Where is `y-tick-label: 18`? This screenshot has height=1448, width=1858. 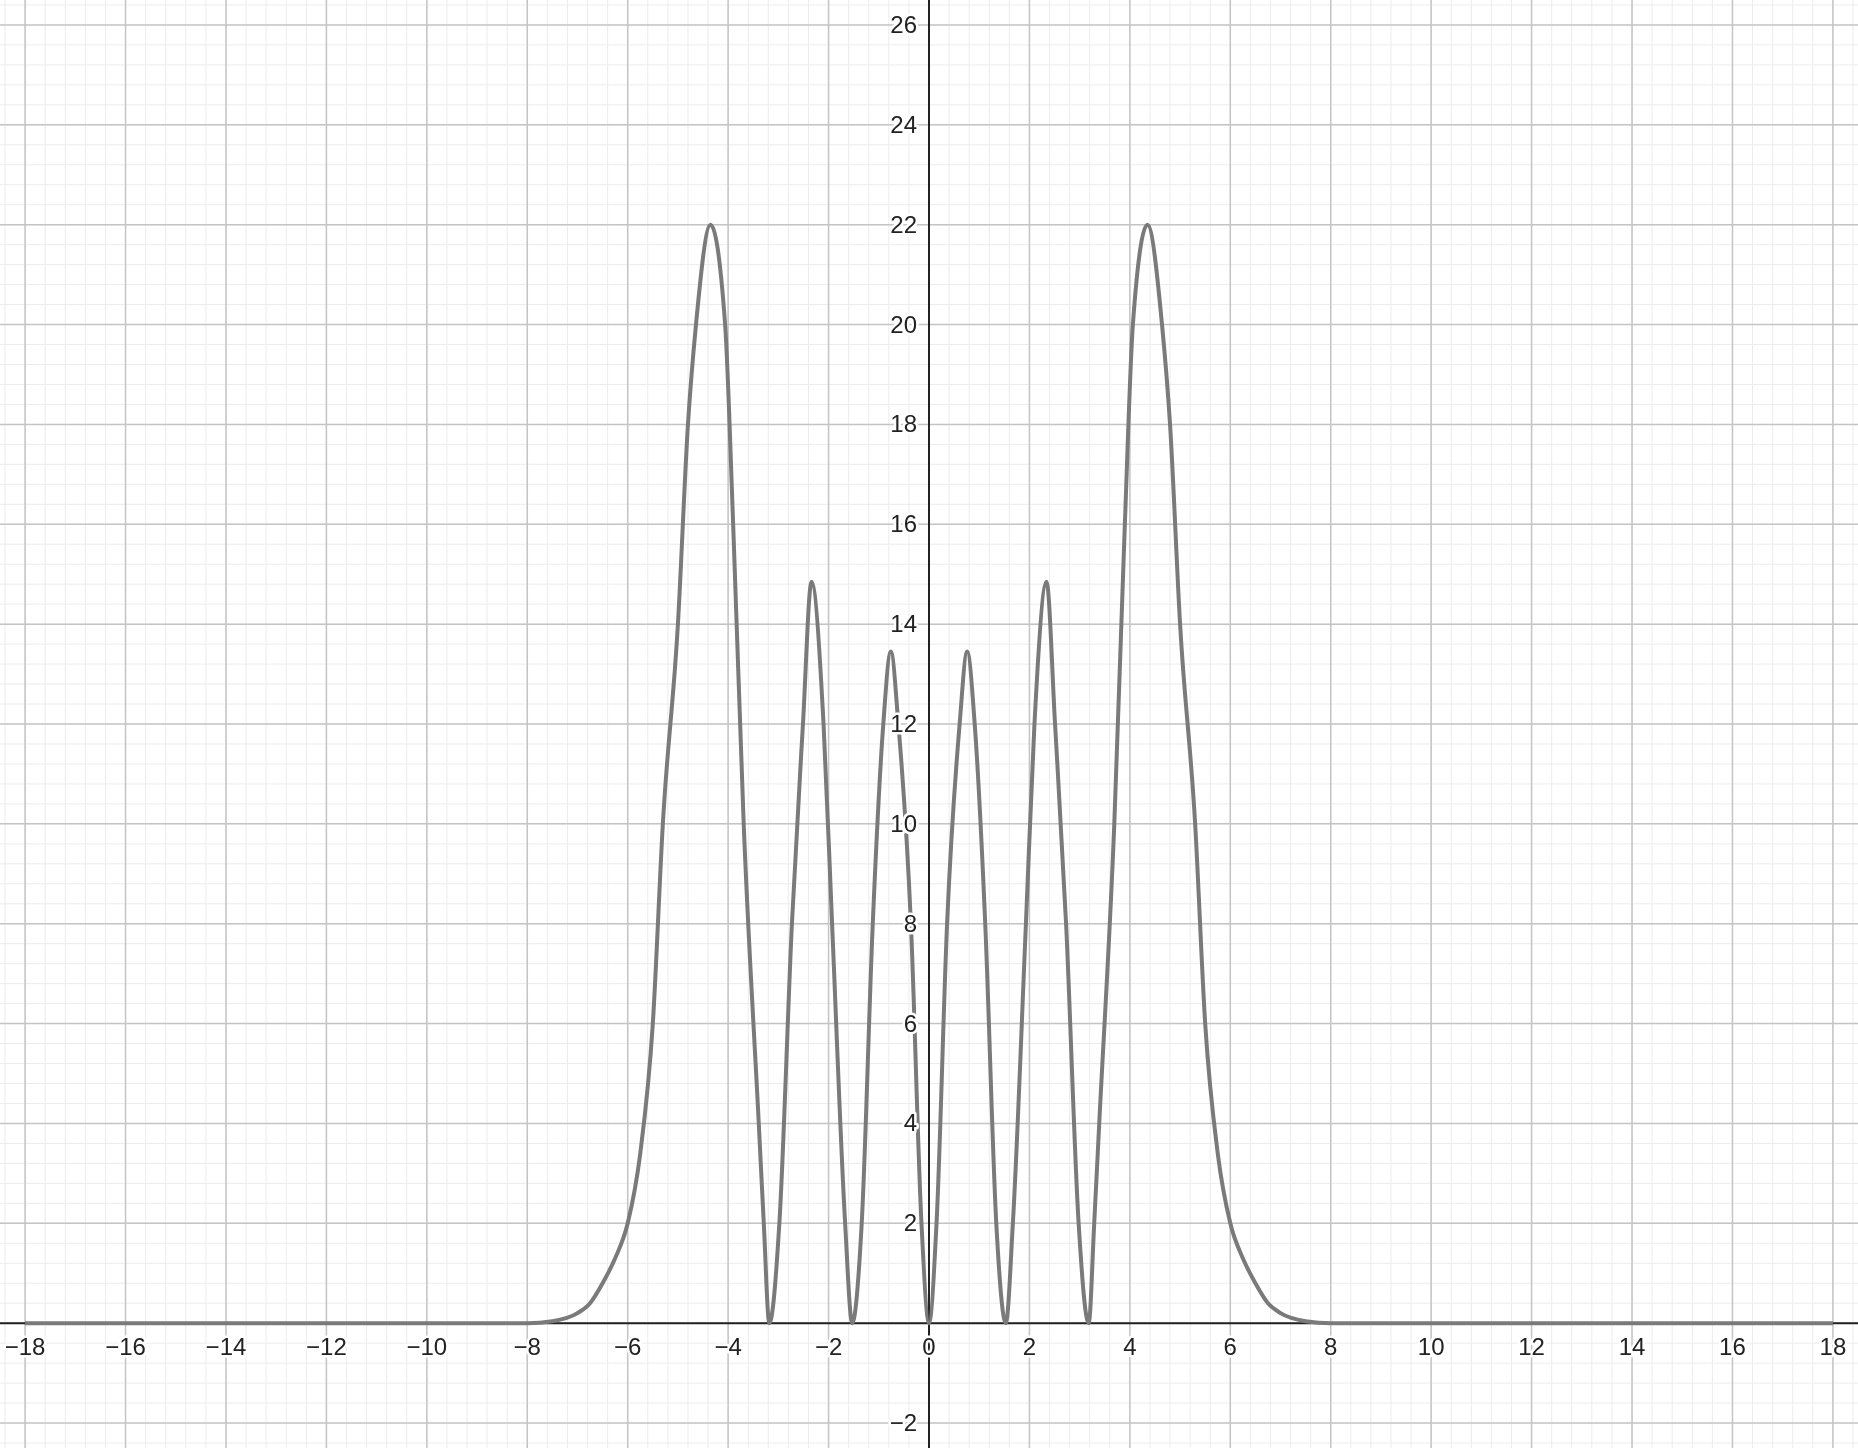
y-tick-label: 18 is located at coordinates (903, 424).